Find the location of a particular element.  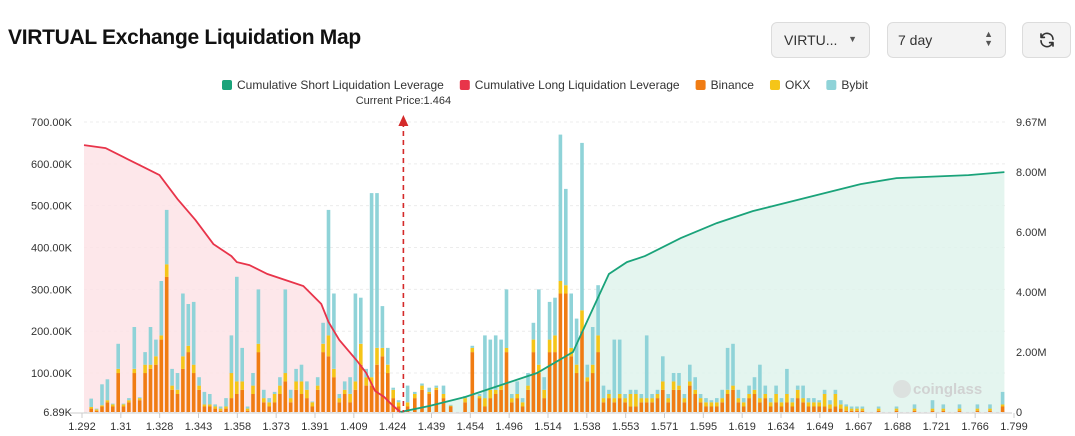

coinglass-watermark: coinglass is located at coordinates (937, 389).